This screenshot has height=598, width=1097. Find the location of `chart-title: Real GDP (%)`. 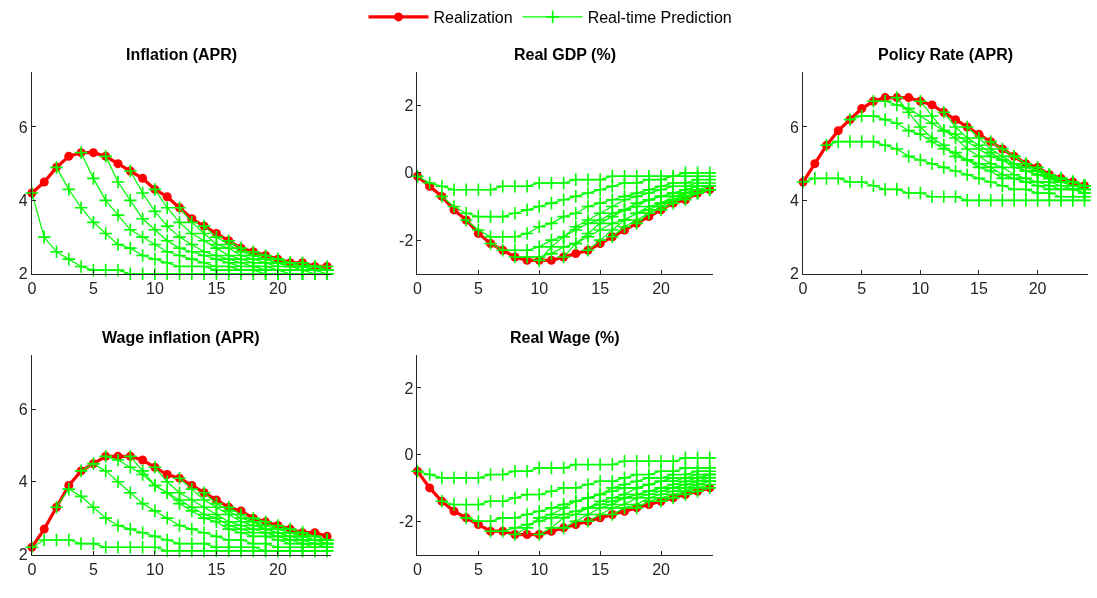

chart-title: Real GDP (%) is located at coordinates (565, 54).